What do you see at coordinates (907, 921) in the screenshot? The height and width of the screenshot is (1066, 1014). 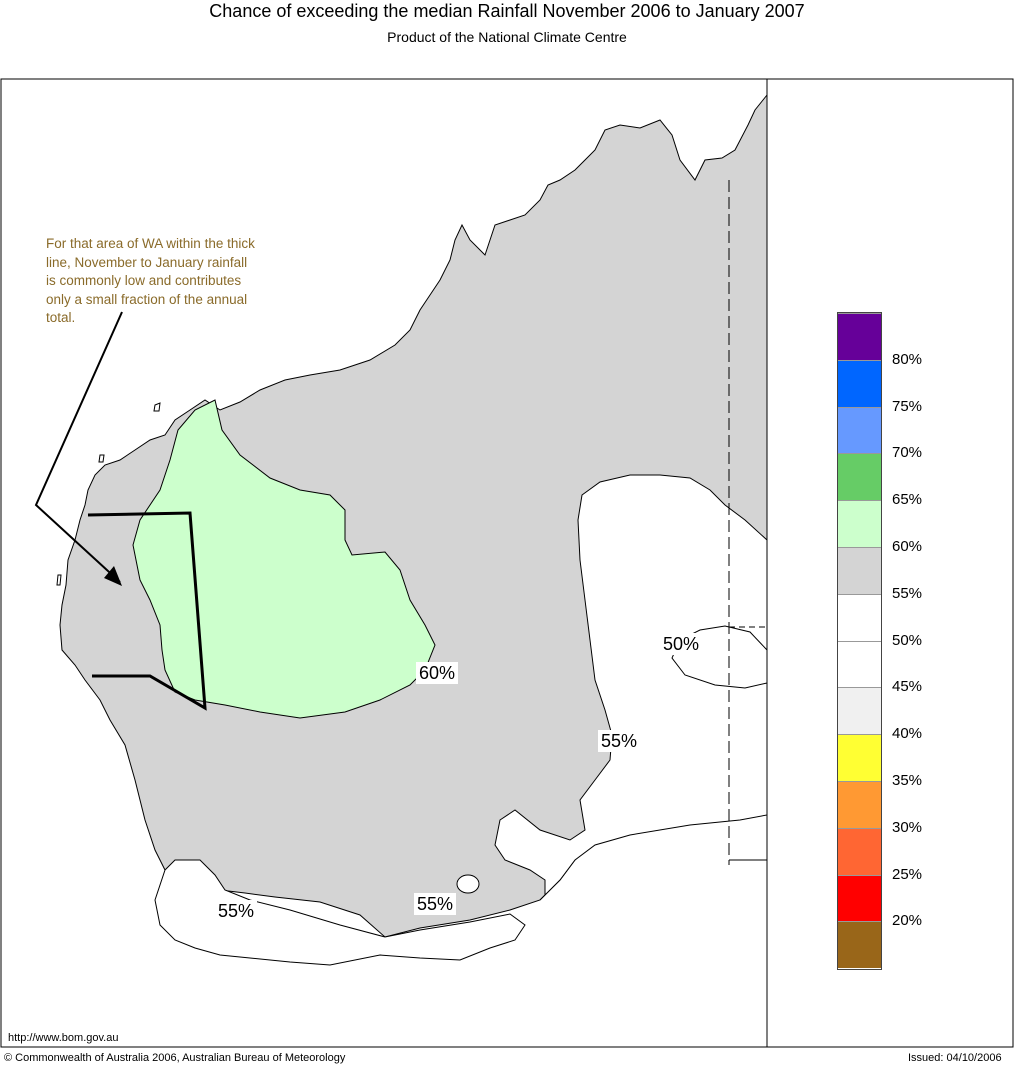 I see `legend-label: 20%` at bounding box center [907, 921].